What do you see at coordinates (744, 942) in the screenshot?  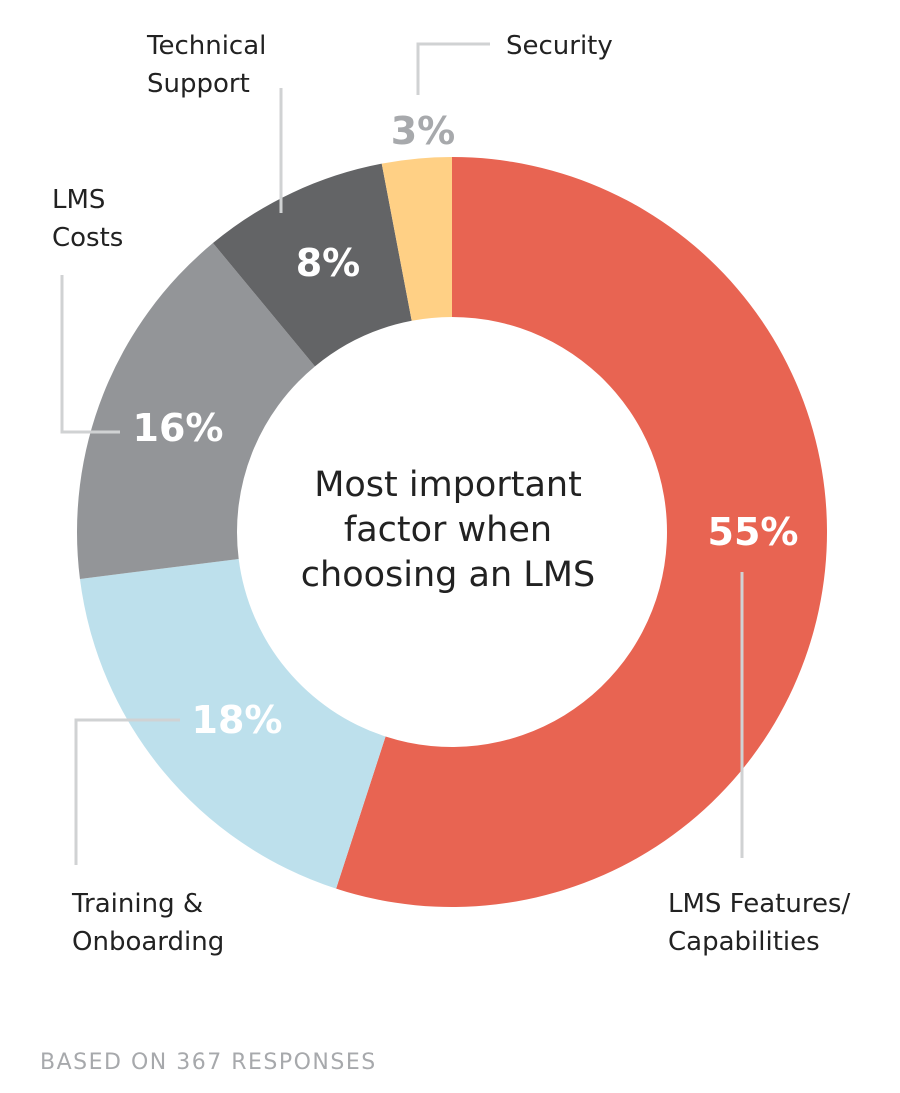 I see `category-label-lms-features-2: Capabilities` at bounding box center [744, 942].